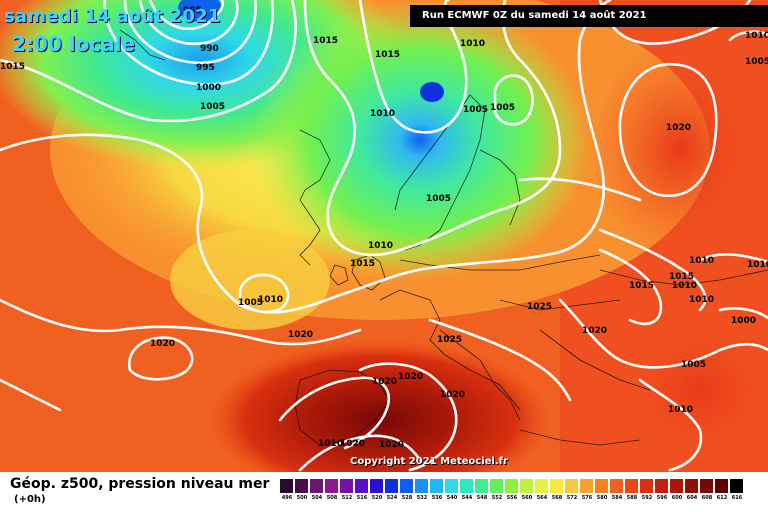 This screenshot has height=512, width=768. Describe the element at coordinates (332, 498) in the screenshot. I see `scale-tick-label: 508` at that location.